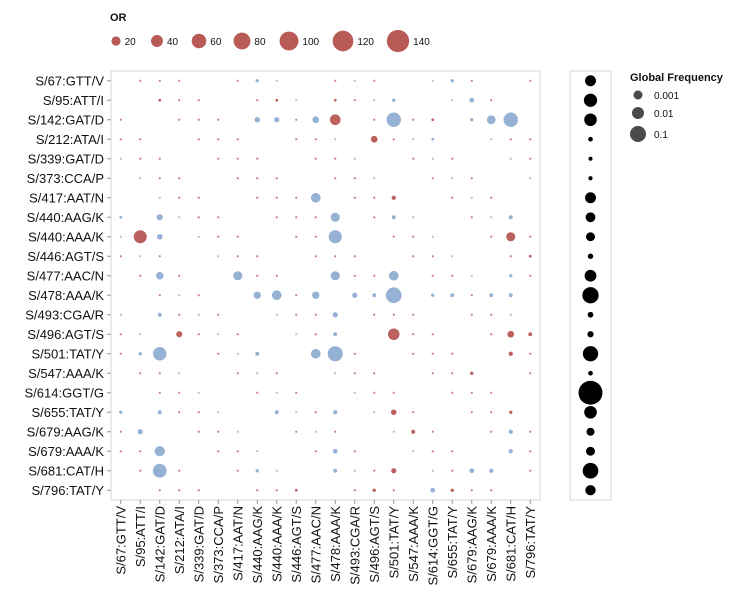  Describe the element at coordinates (68, 353) in the screenshot. I see `y-tick-label: S/501:TAT/Y` at that location.